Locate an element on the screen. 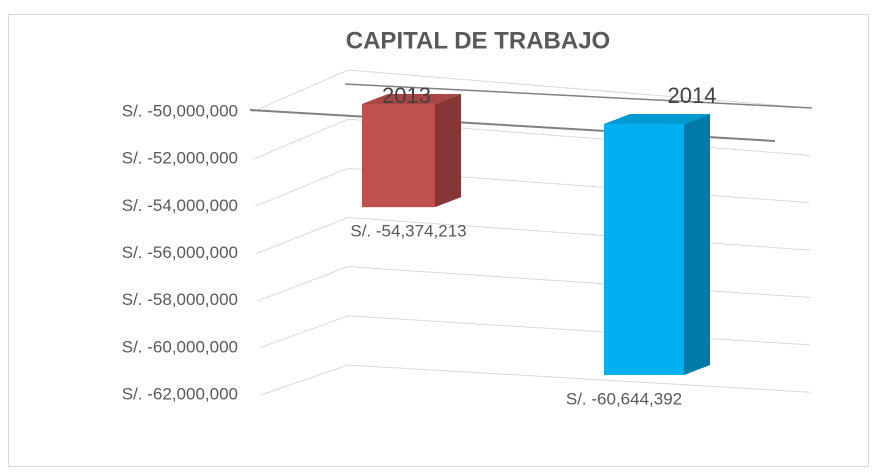 This screenshot has width=877, height=473. x-tick-label: 2013 is located at coordinates (406, 95).